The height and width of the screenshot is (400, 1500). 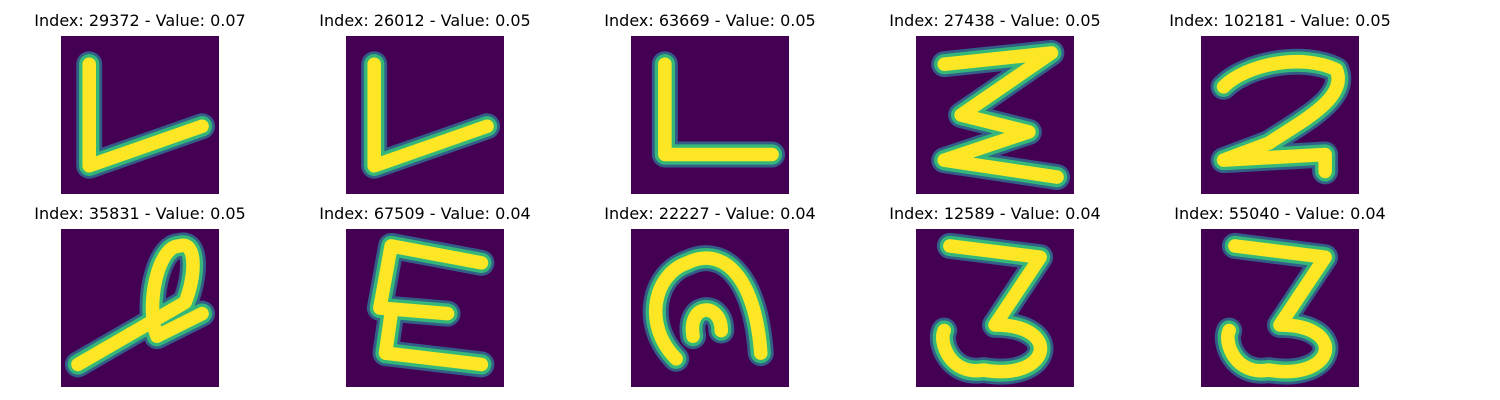 I want to click on panel-title: Index: 26012 - Value: 0.05, so click(x=425, y=20).